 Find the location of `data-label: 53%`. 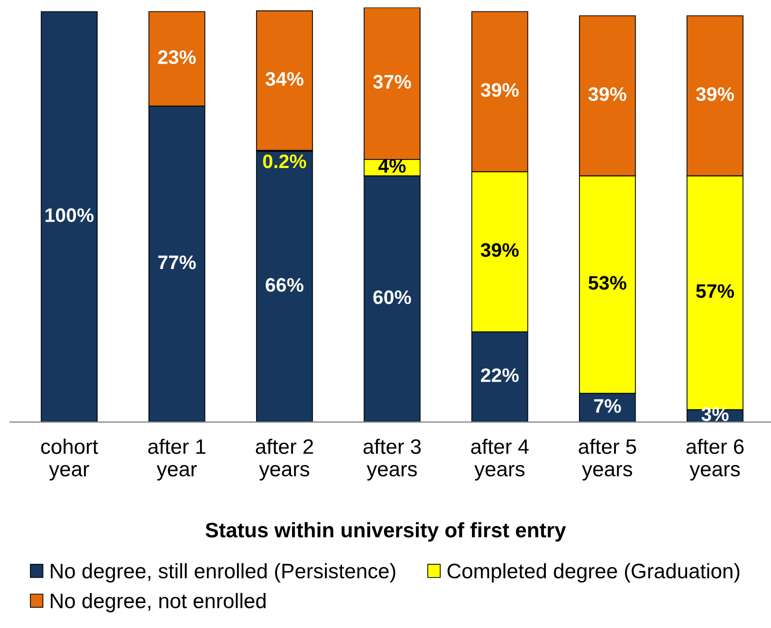

data-label: 53% is located at coordinates (607, 283).